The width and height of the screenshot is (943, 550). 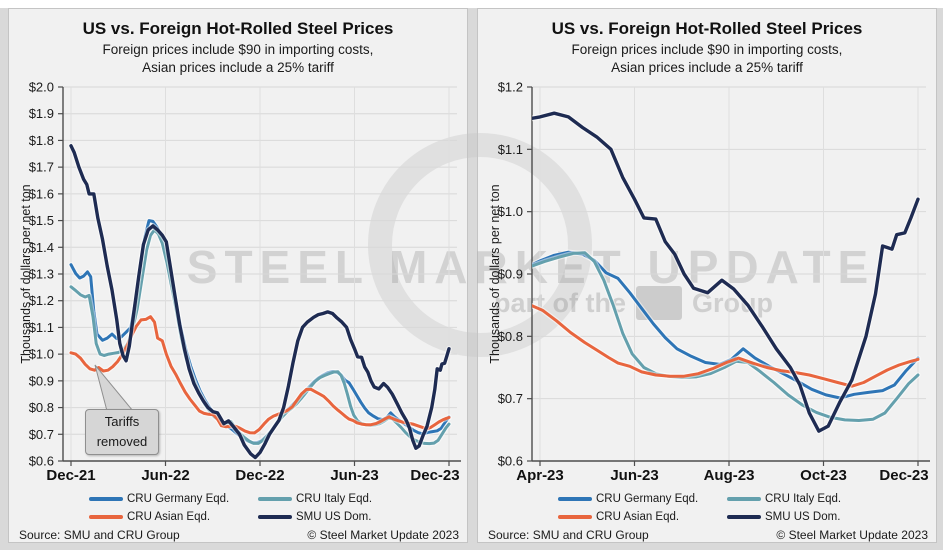 I want to click on svg-text: $2.0, so click(x=41, y=87).